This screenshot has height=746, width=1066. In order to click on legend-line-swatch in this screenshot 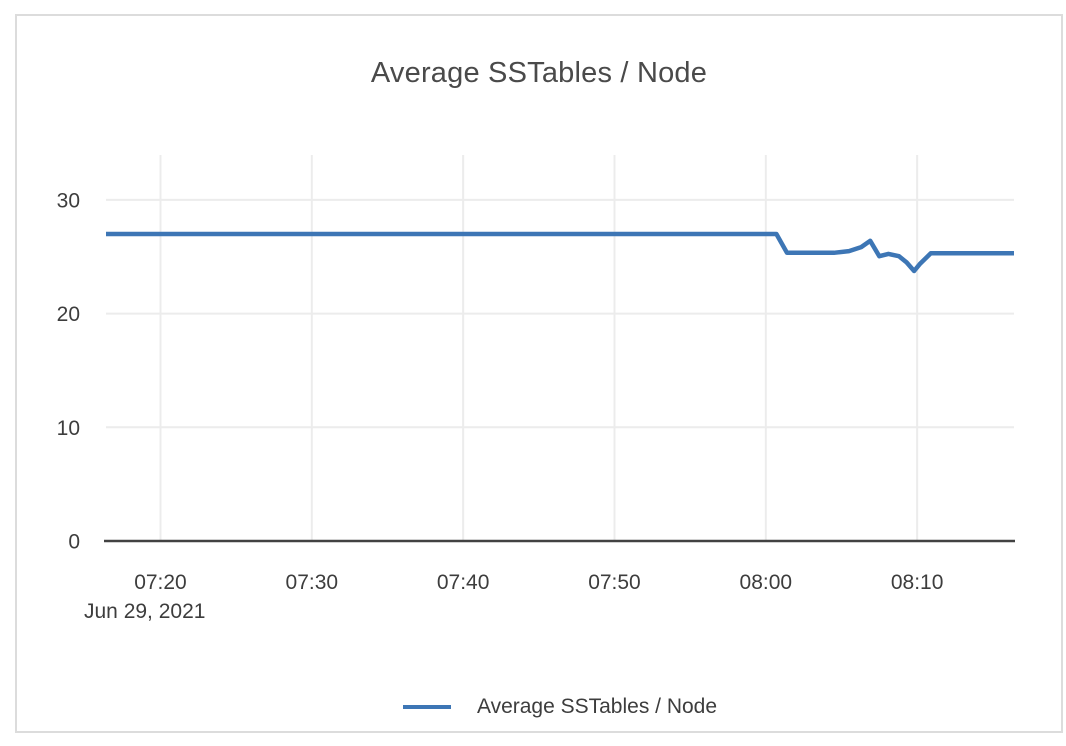, I will do `click(426, 707)`.